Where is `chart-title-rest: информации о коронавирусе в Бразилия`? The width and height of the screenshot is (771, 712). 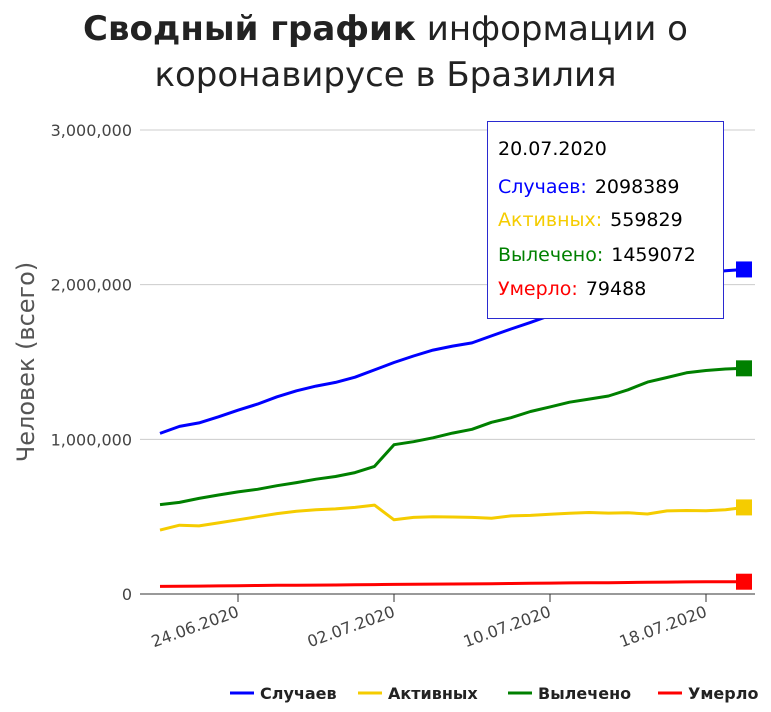 chart-title-rest: информации о коронавирусе в Бразилия is located at coordinates (421, 52).